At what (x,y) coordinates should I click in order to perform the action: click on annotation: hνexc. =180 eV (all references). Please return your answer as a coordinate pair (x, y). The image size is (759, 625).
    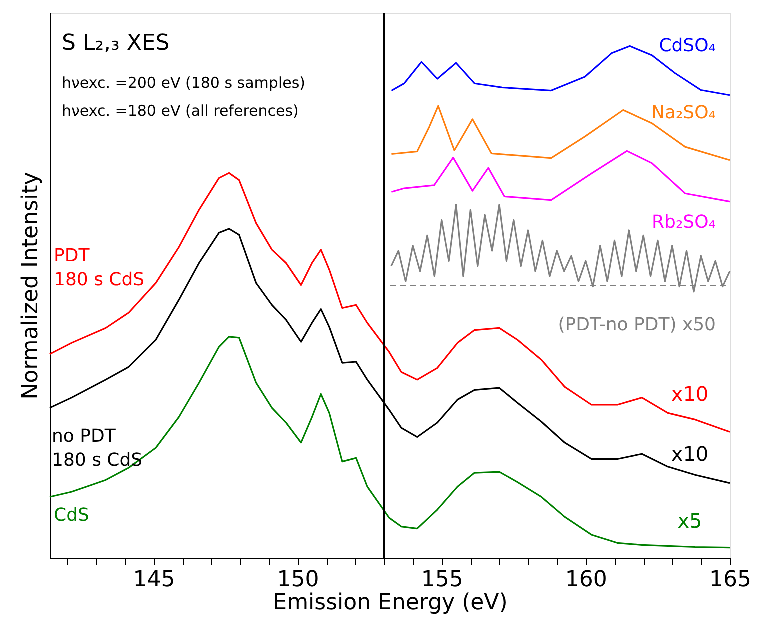
    Looking at the image, I should click on (180, 111).